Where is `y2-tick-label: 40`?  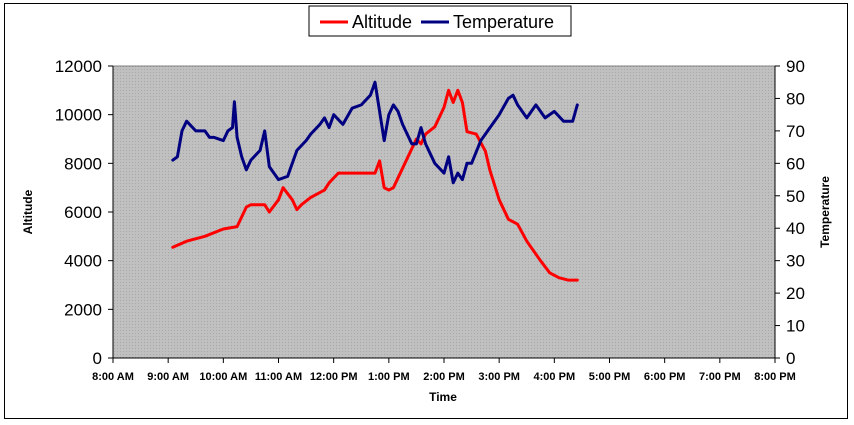 y2-tick-label: 40 is located at coordinates (795, 228).